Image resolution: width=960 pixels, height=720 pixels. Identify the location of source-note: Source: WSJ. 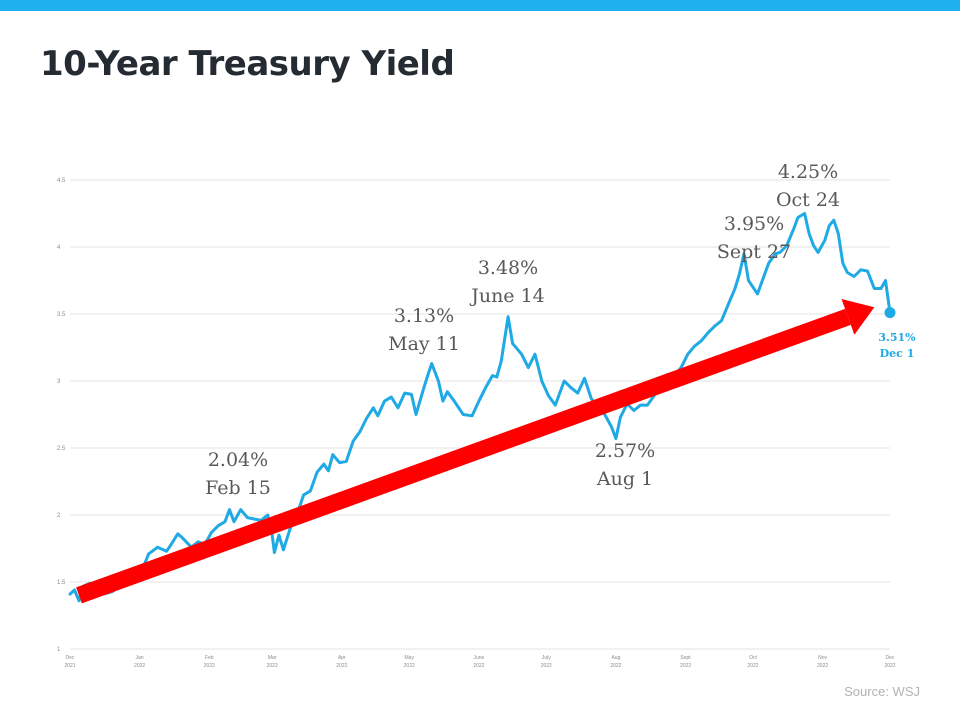
(882, 691).